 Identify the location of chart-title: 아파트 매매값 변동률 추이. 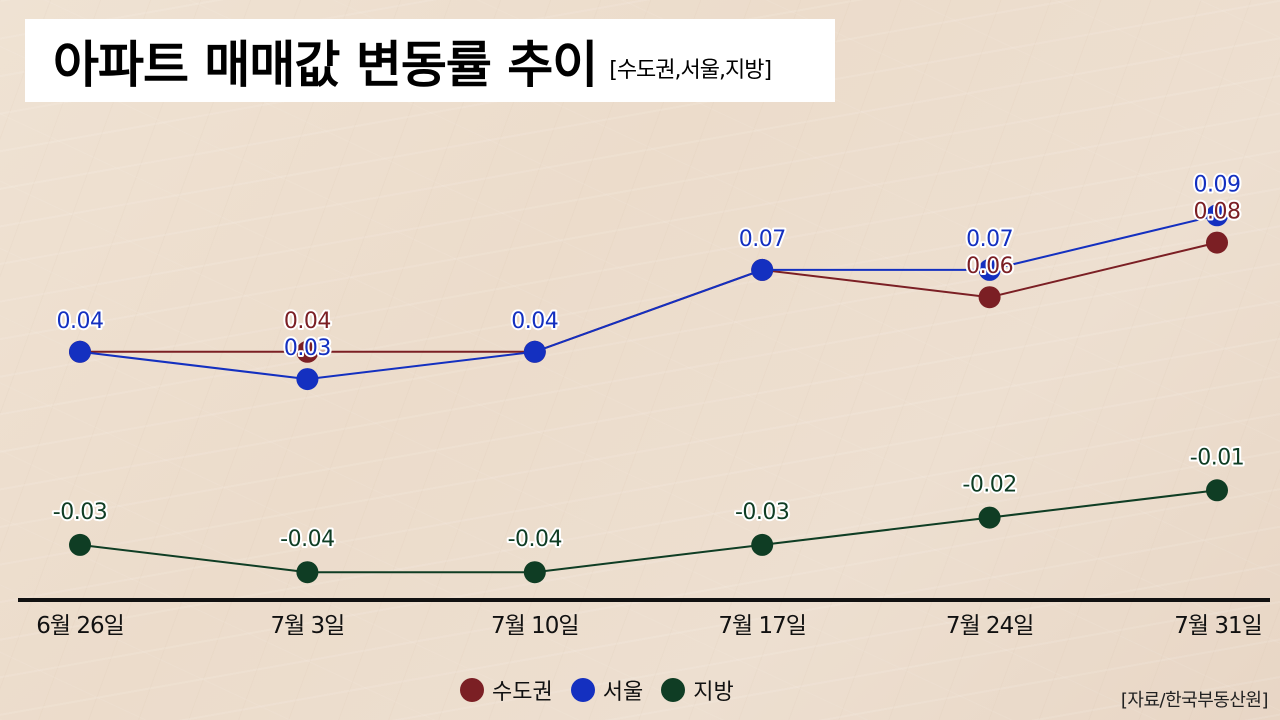
(325, 64).